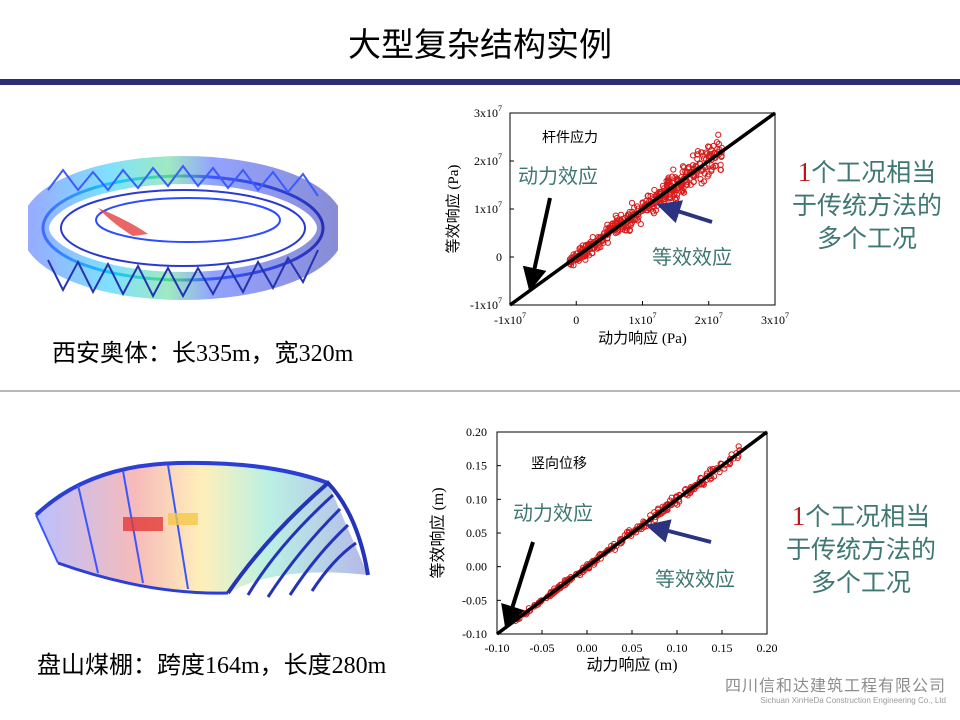 Image resolution: width=960 pixels, height=720 pixels. What do you see at coordinates (632, 648) in the screenshot?
I see `x-tick-label: 0.05` at bounding box center [632, 648].